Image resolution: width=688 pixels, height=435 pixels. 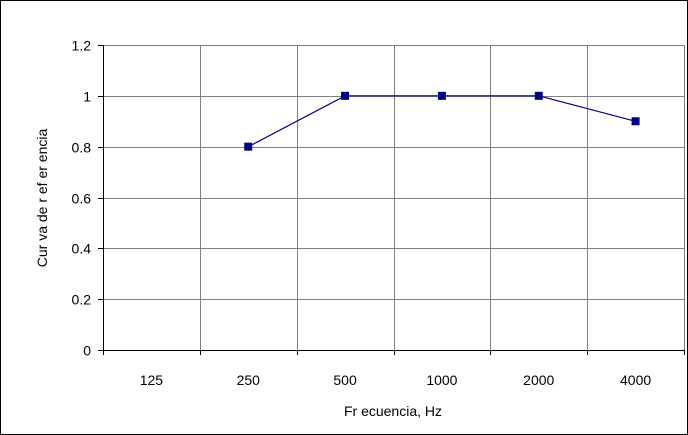 What do you see at coordinates (394, 369) in the screenshot?
I see `x-axis-ticks: 125 250 500 1000 2000 4000` at bounding box center [394, 369].